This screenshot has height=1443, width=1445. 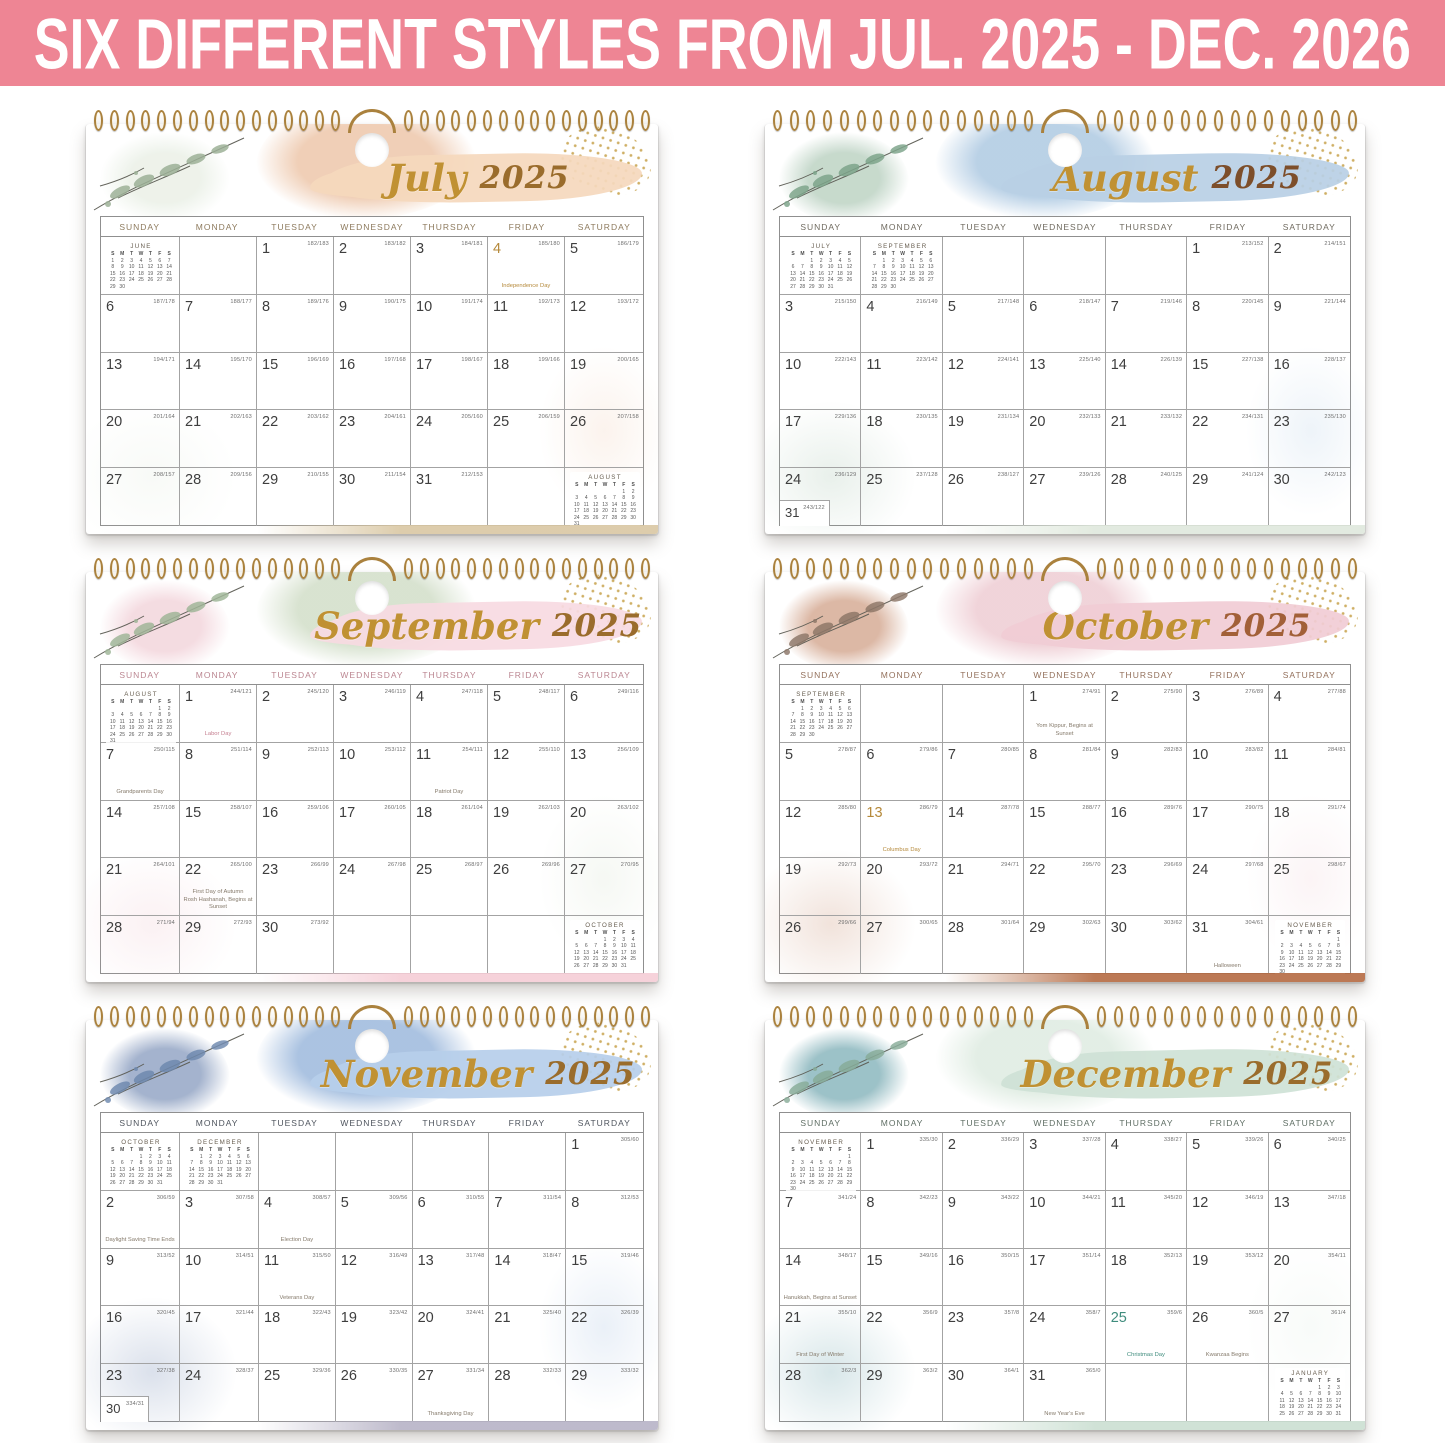 What do you see at coordinates (955, 422) in the screenshot?
I see `day-number: 19` at bounding box center [955, 422].